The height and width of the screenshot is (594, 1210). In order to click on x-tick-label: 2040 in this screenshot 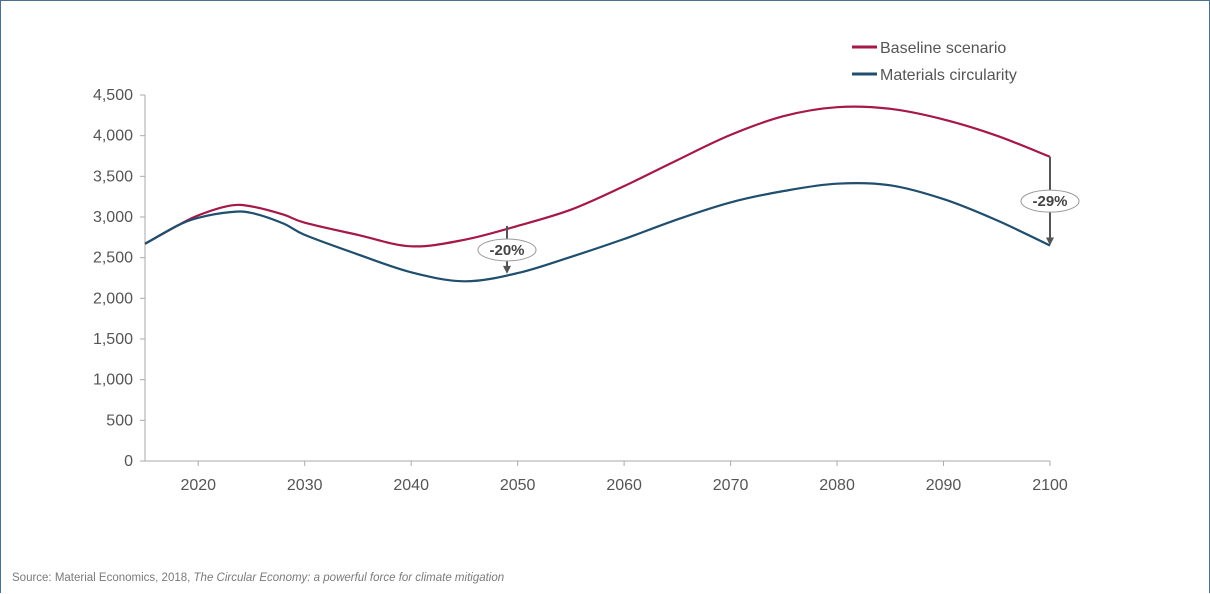, I will do `click(411, 485)`.